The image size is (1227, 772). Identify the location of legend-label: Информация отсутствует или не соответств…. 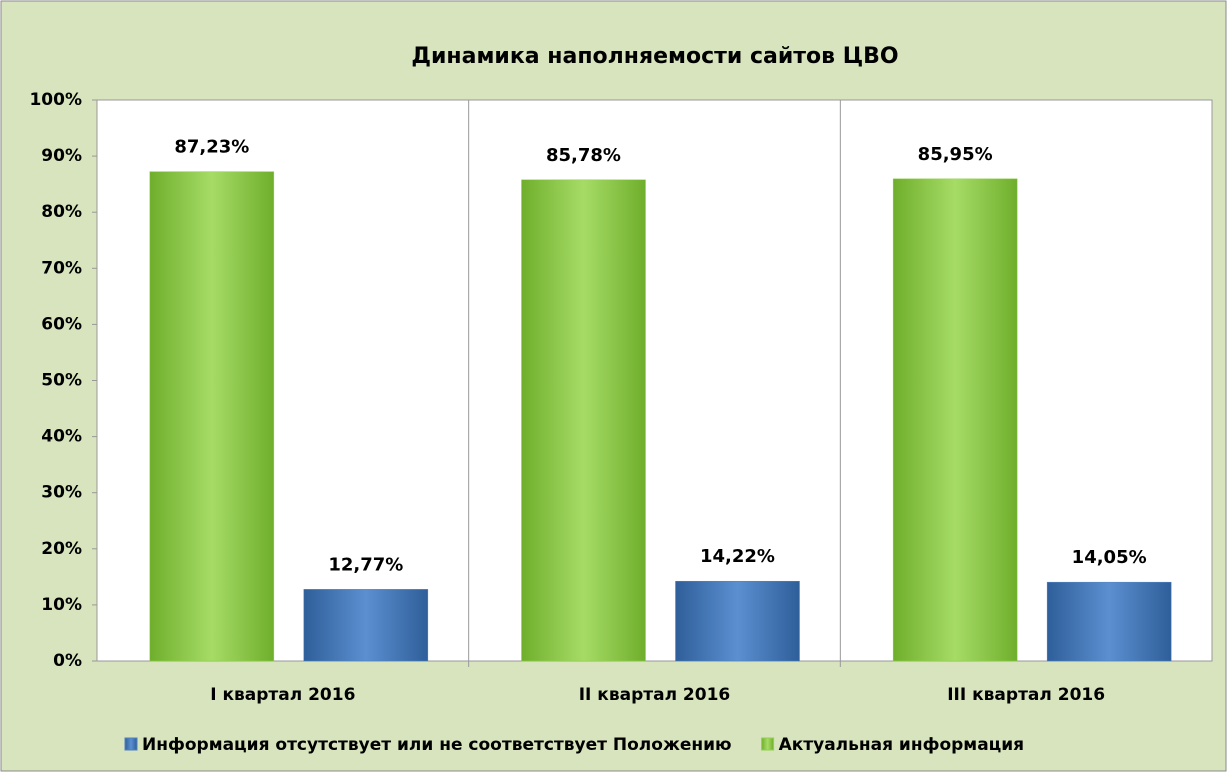
(437, 745).